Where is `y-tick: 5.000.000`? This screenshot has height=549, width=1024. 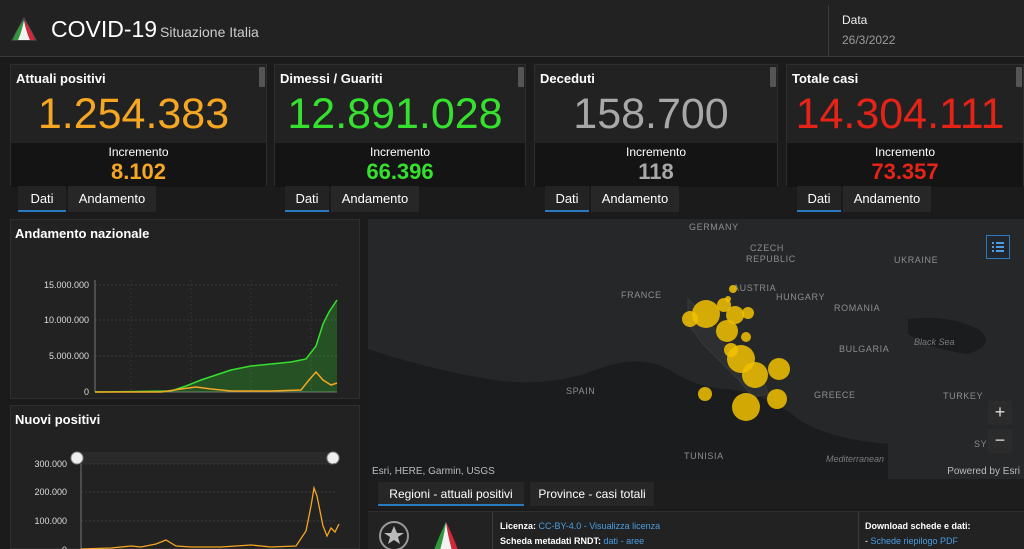
y-tick: 5.000.000 is located at coordinates (69, 356).